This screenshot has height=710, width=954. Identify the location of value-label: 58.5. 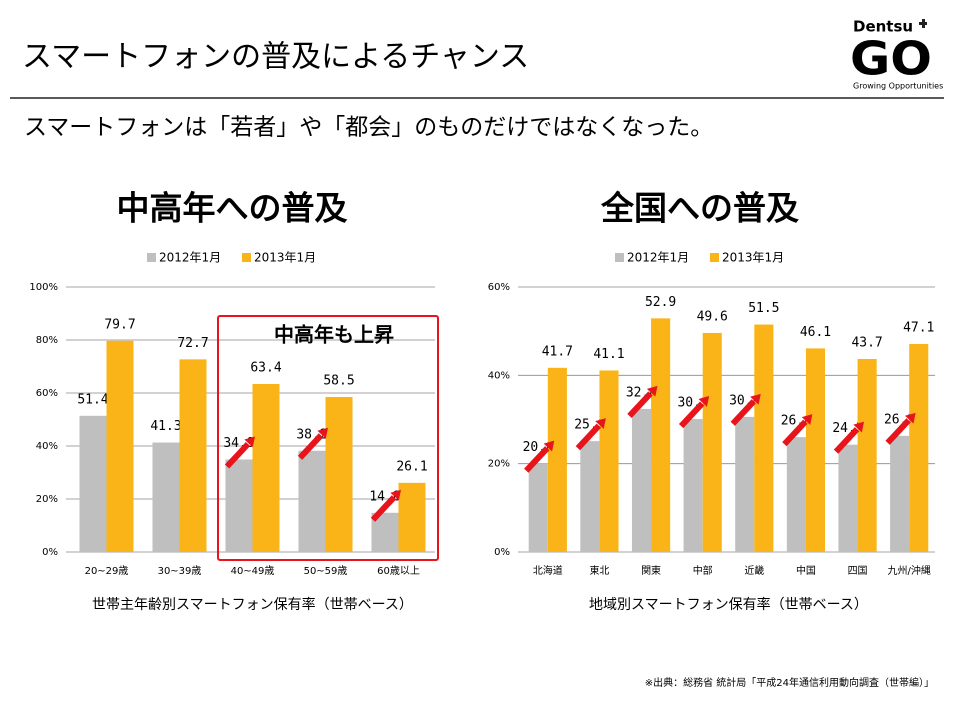
(338, 380).